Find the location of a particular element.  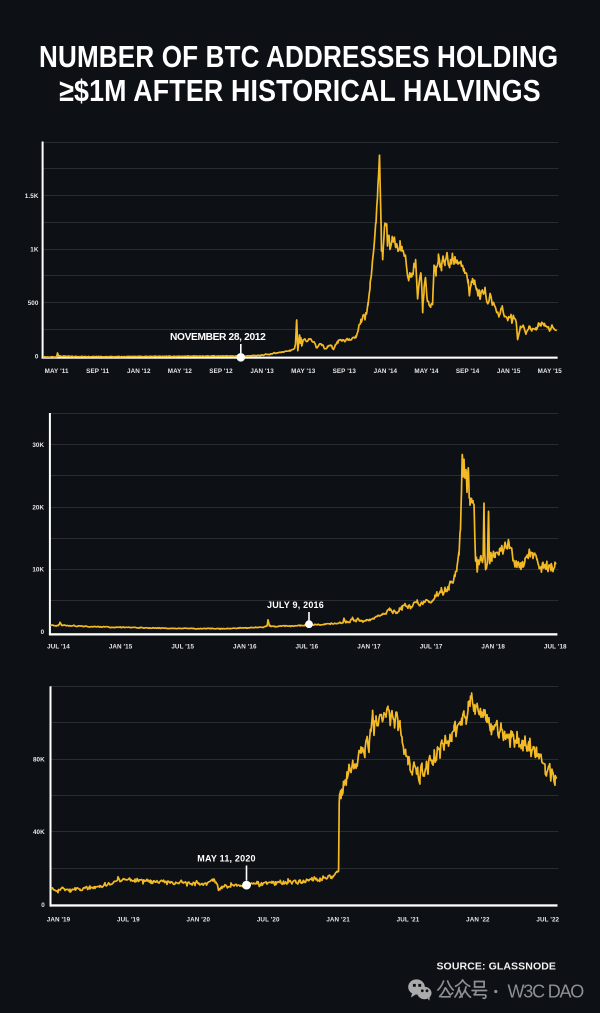

svg-text: JUL '16 is located at coordinates (307, 647).